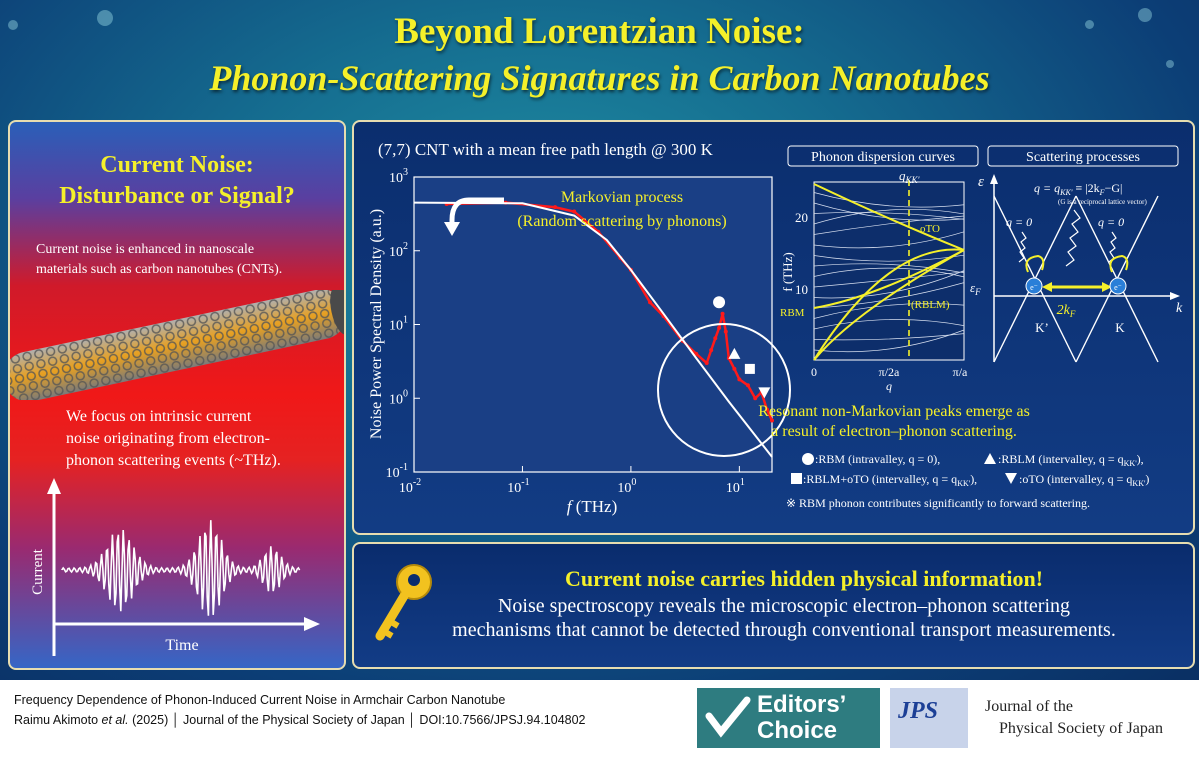  Describe the element at coordinates (145, 249) in the screenshot. I see `intro-text-line1: Current noise is enhanced in nanoscale` at that location.